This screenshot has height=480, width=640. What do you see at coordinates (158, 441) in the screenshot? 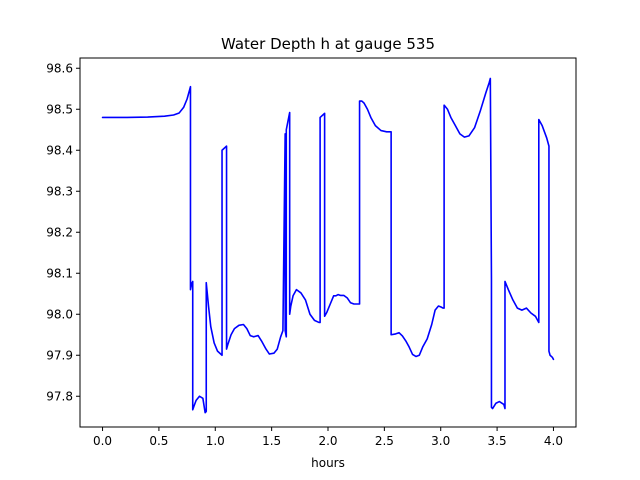
I see `x-tick-label: 0.5` at bounding box center [158, 441].